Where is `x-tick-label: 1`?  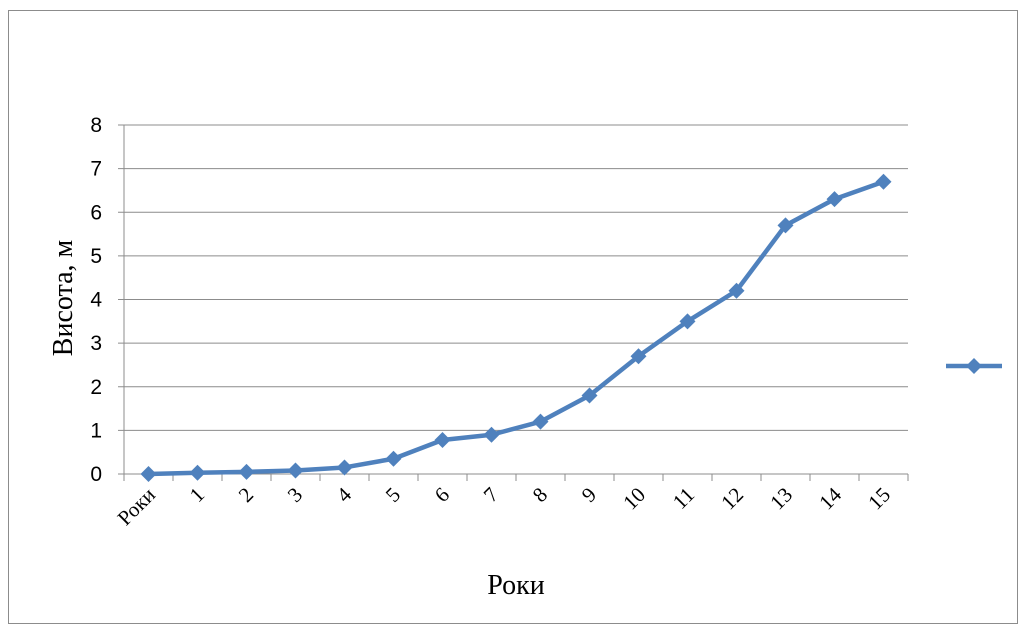 x-tick-label: 1 is located at coordinates (197, 495).